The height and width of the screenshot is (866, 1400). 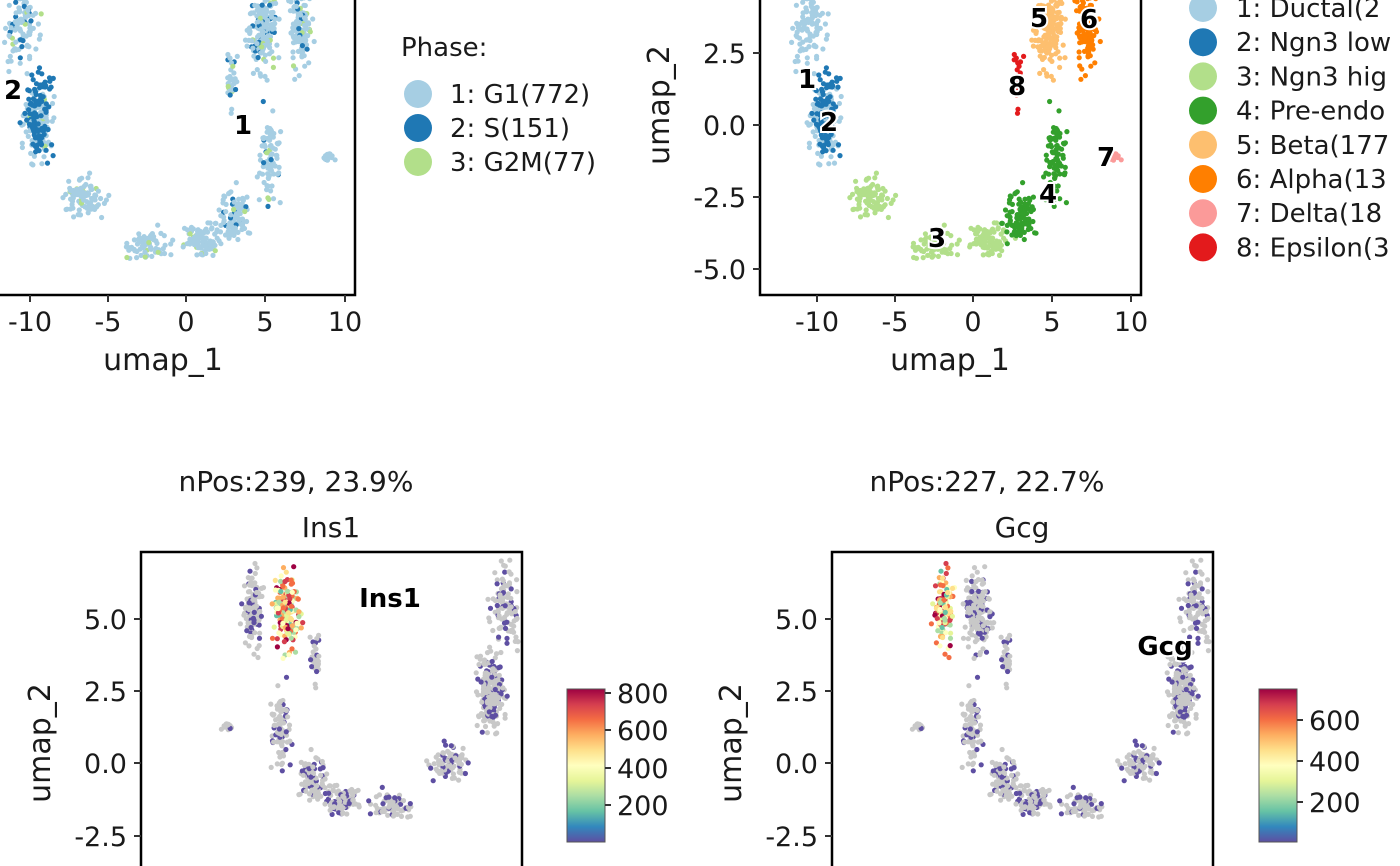 What do you see at coordinates (643, 731) in the screenshot?
I see `colorbar-label: 600` at bounding box center [643, 731].